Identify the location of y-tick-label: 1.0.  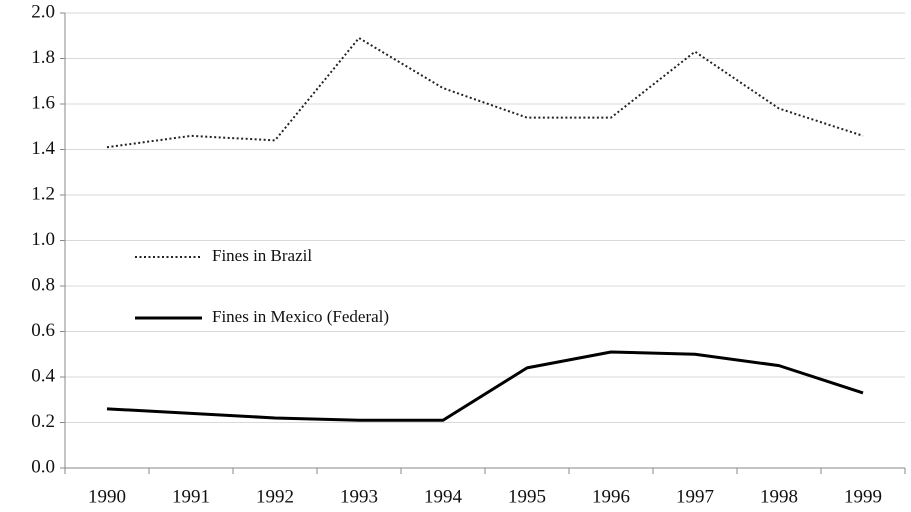
(43, 239).